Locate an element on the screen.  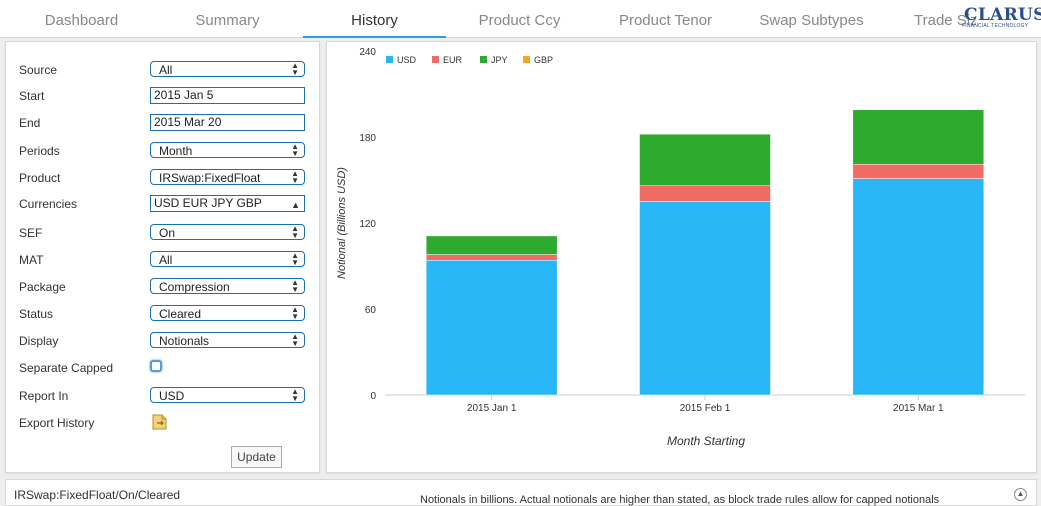
sef-label: SEF is located at coordinates (31, 233).